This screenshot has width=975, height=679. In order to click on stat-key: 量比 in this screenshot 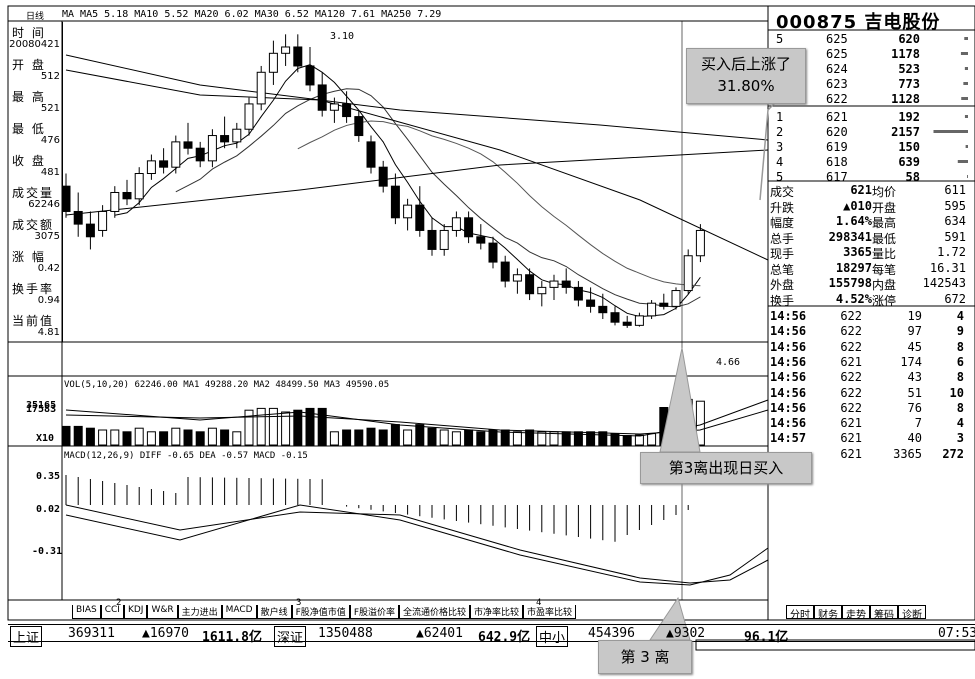, I will do `click(884, 254)`.